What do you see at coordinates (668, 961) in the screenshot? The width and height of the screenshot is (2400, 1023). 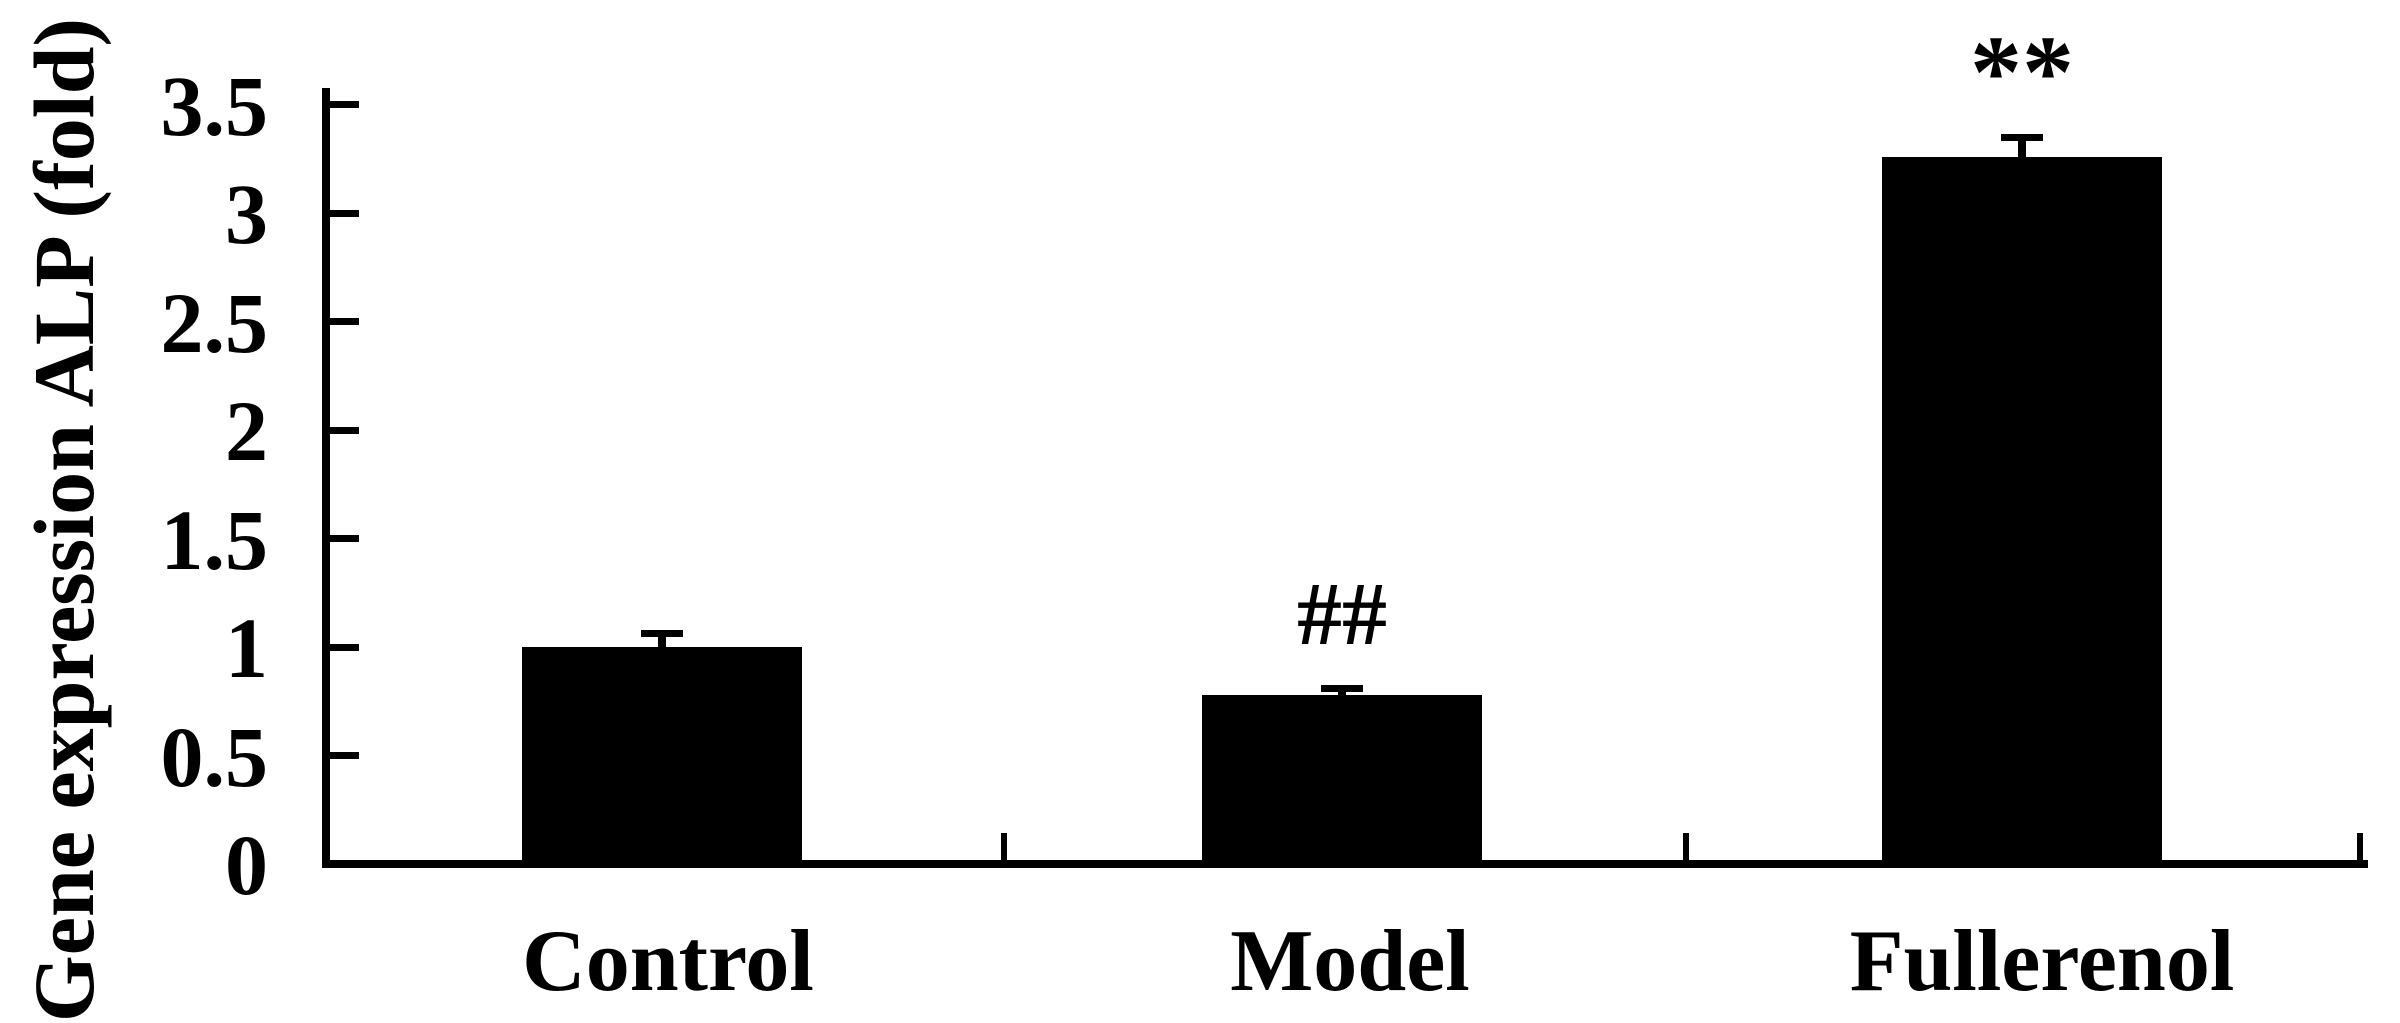 I see `x-category-label-control: Control` at bounding box center [668, 961].